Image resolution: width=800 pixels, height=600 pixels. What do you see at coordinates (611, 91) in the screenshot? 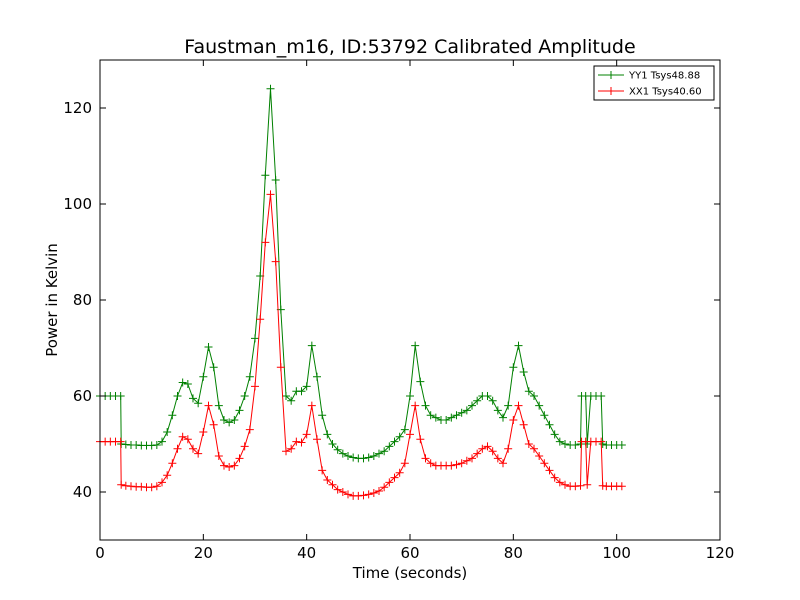
I see `legend-marker` at bounding box center [611, 91].